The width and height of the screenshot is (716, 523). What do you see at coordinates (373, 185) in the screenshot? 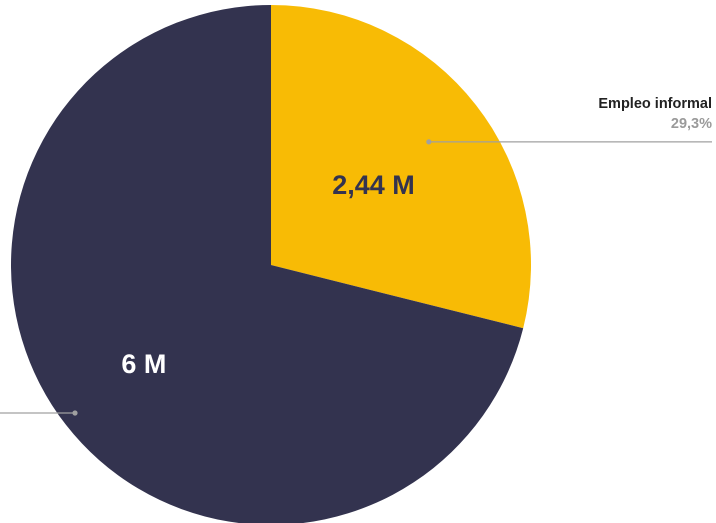
I see `slice-value-label: 2,44 M` at bounding box center [373, 185].